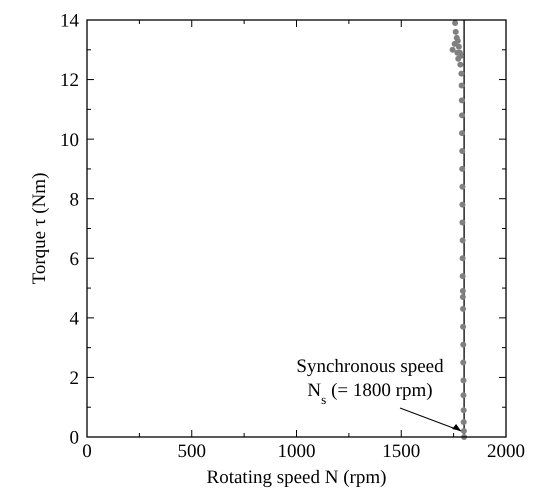  I want to click on x-axis-title: Rotating speed N (rpm), so click(296, 477).